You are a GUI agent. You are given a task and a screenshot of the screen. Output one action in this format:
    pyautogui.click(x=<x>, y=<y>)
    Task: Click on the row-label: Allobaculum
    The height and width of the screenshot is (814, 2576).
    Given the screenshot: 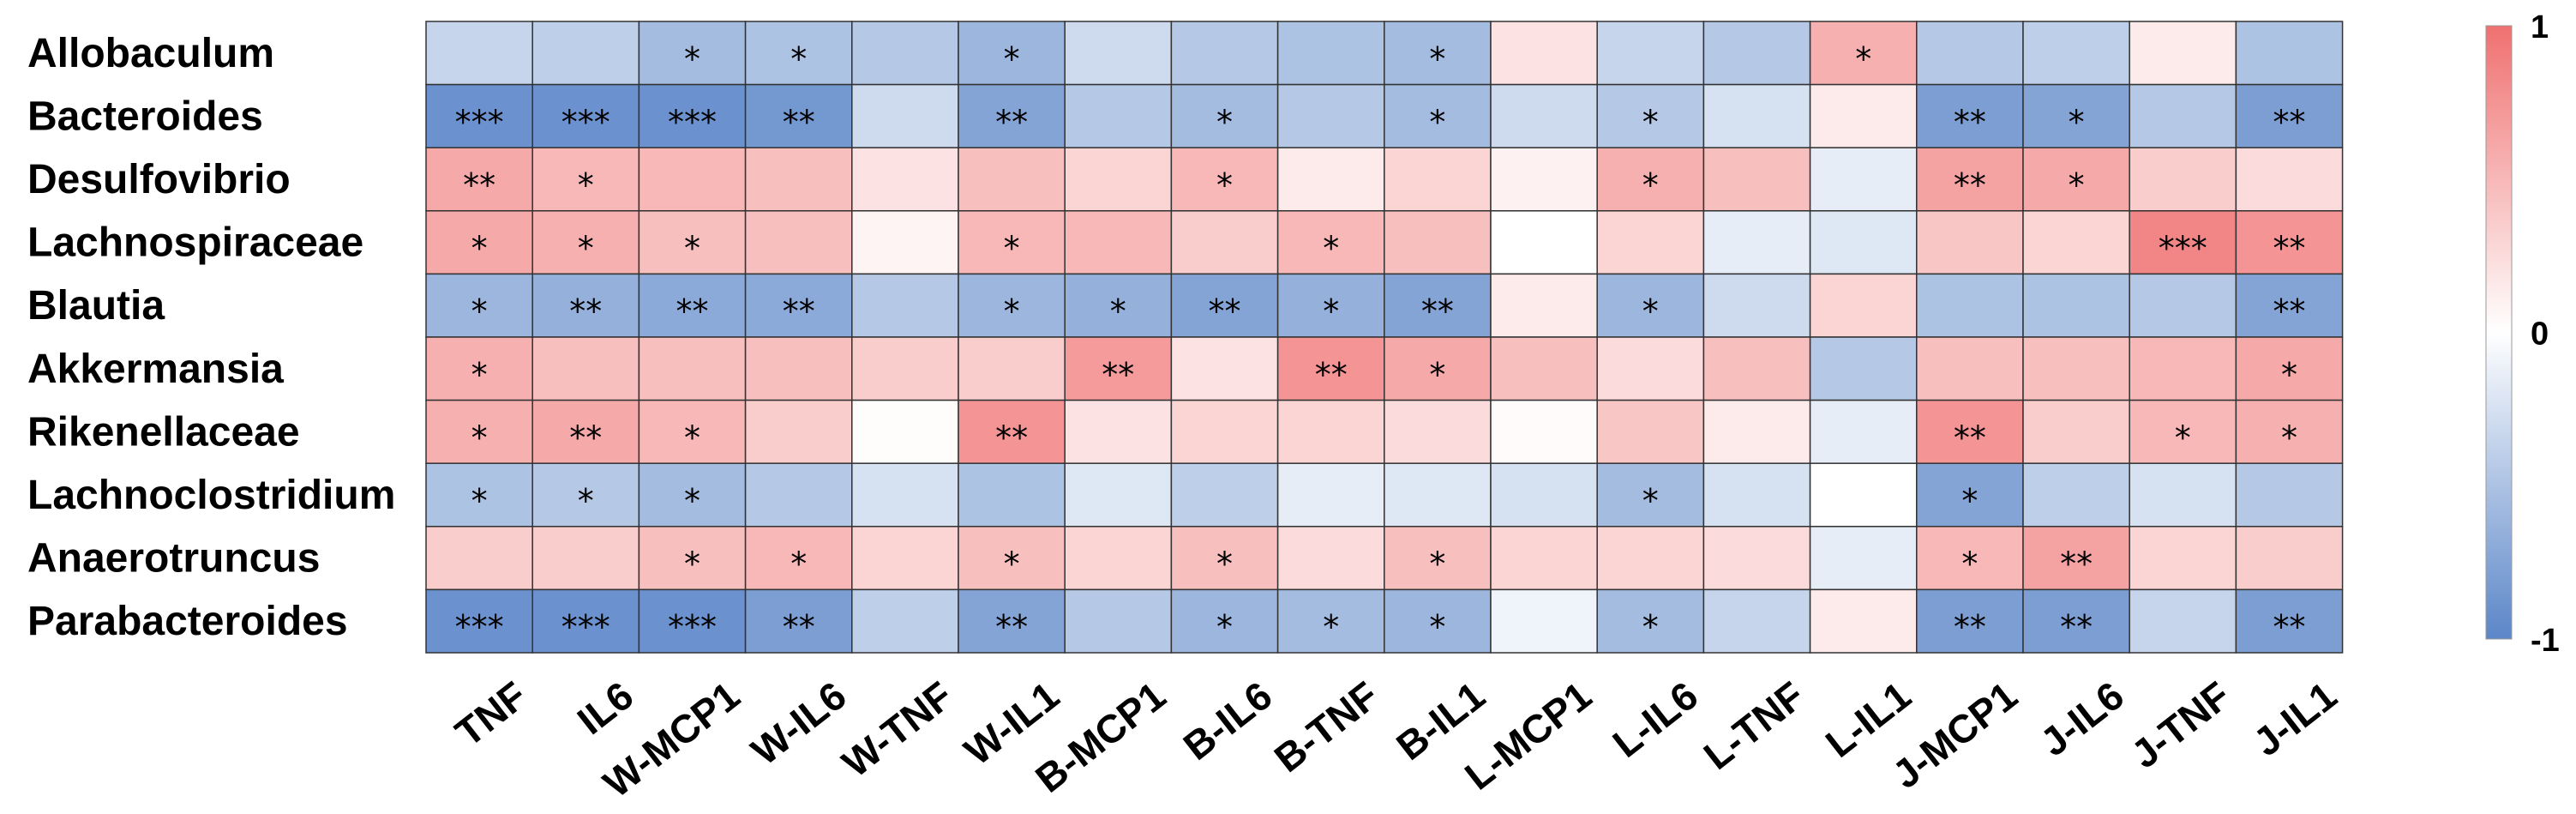 What is the action you would take?
    pyautogui.click(x=150, y=53)
    